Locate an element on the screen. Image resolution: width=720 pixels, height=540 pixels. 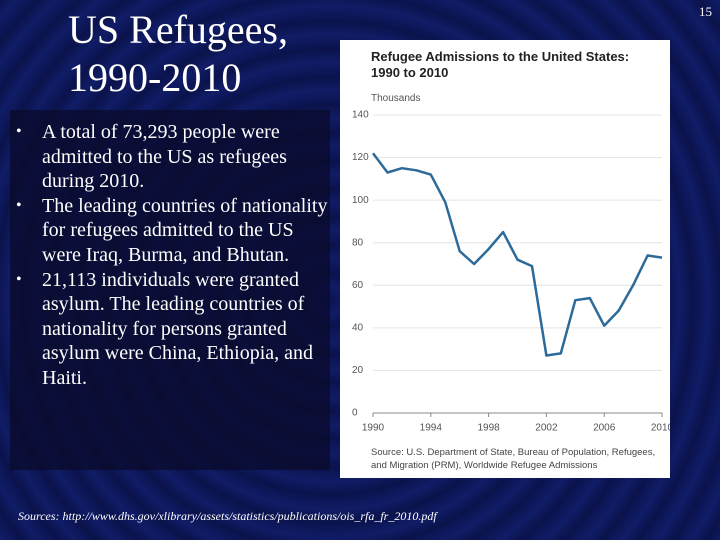
x-tick-label: 2002 is located at coordinates (546, 428).